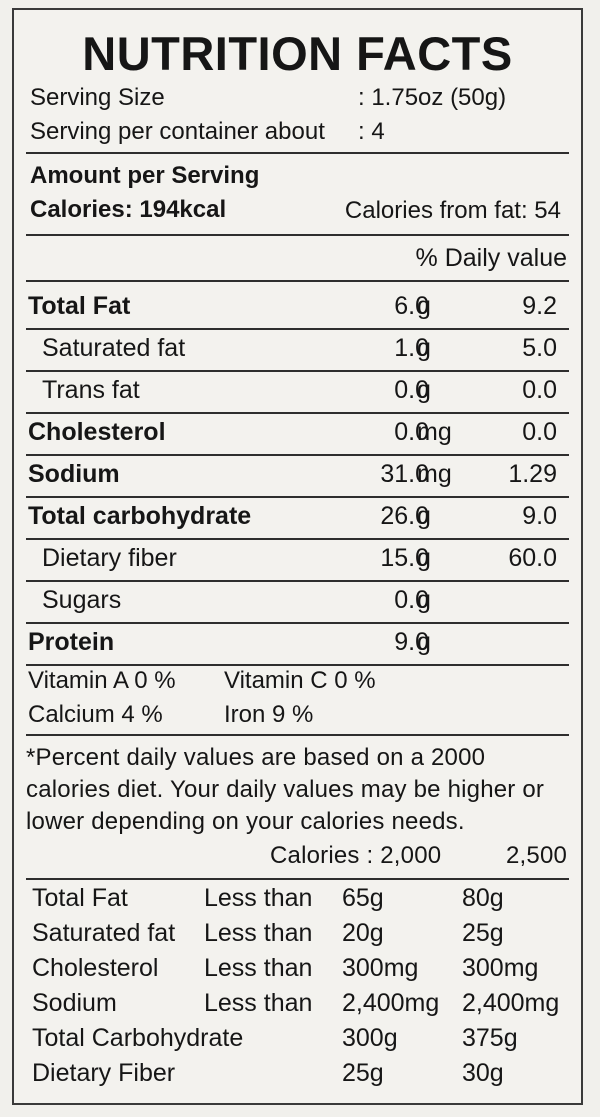 Image resolution: width=600 pixels, height=1117 pixels. I want to click on vitamin-c: Vitamin C 0 %, so click(300, 680).